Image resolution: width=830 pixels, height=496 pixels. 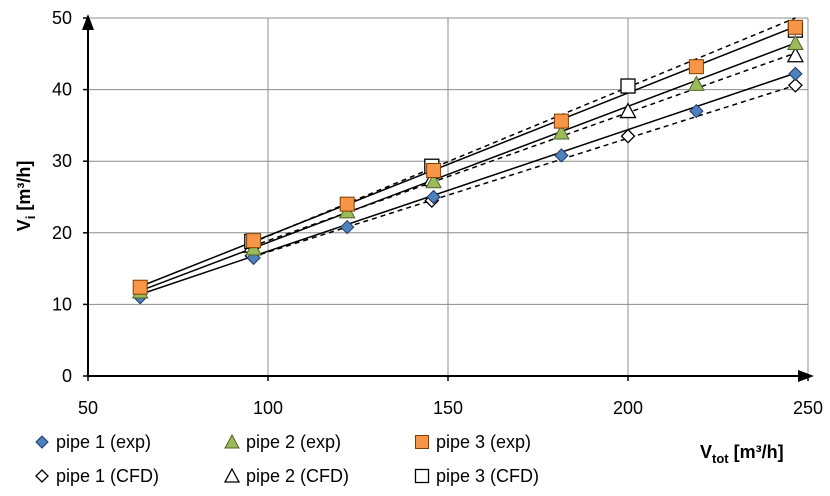 What do you see at coordinates (62, 161) in the screenshot?
I see `y-tick-label: 30` at bounding box center [62, 161].